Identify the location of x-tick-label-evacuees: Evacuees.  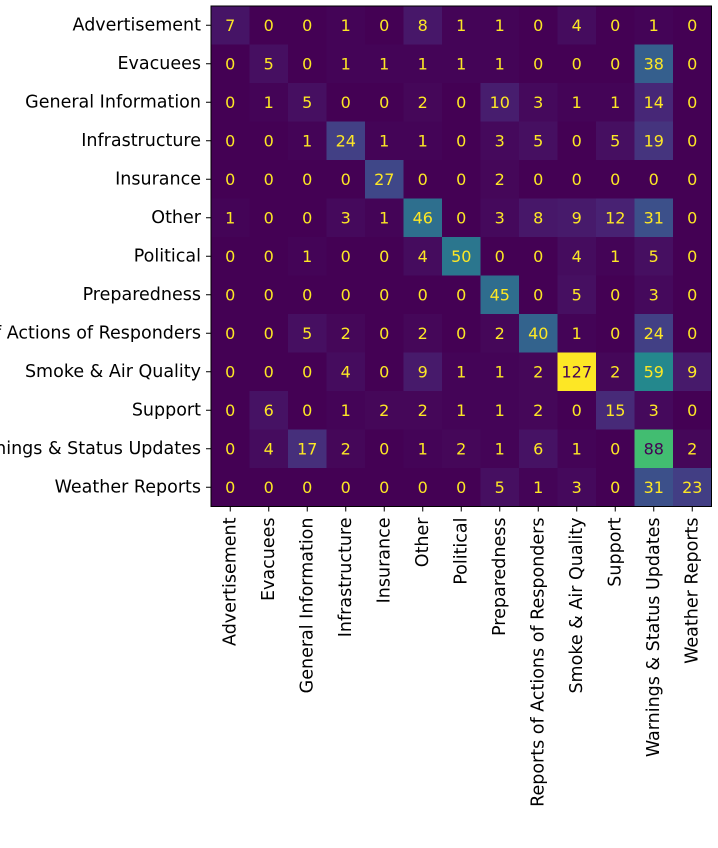
(269, 560).